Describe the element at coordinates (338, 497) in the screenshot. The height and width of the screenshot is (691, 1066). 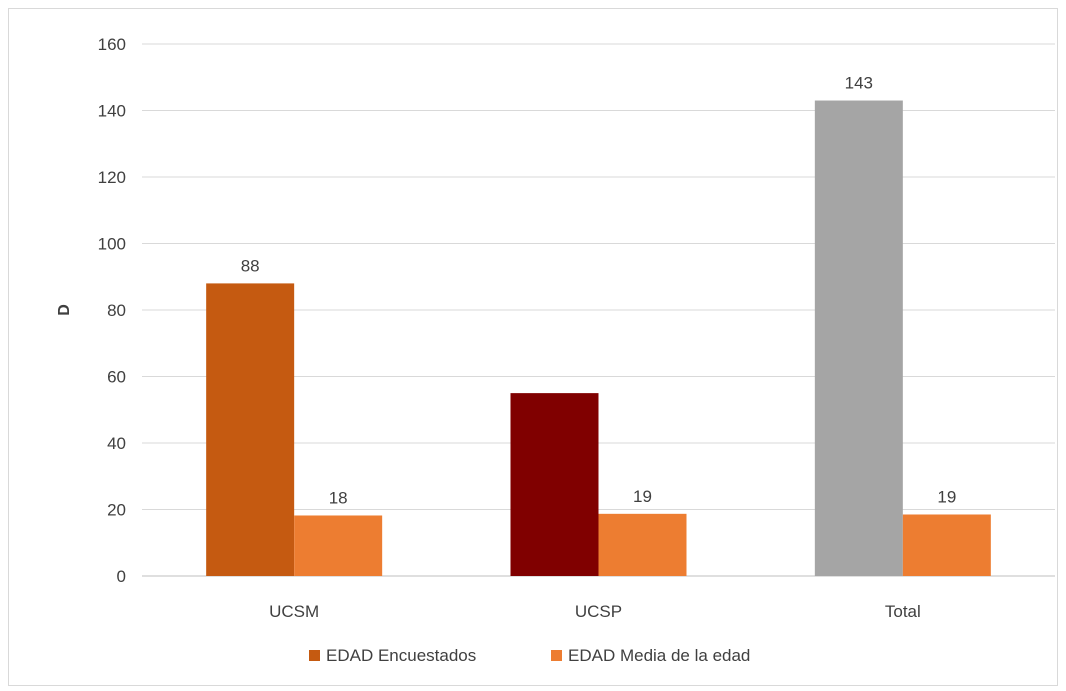
I see `data-label: 18` at that location.